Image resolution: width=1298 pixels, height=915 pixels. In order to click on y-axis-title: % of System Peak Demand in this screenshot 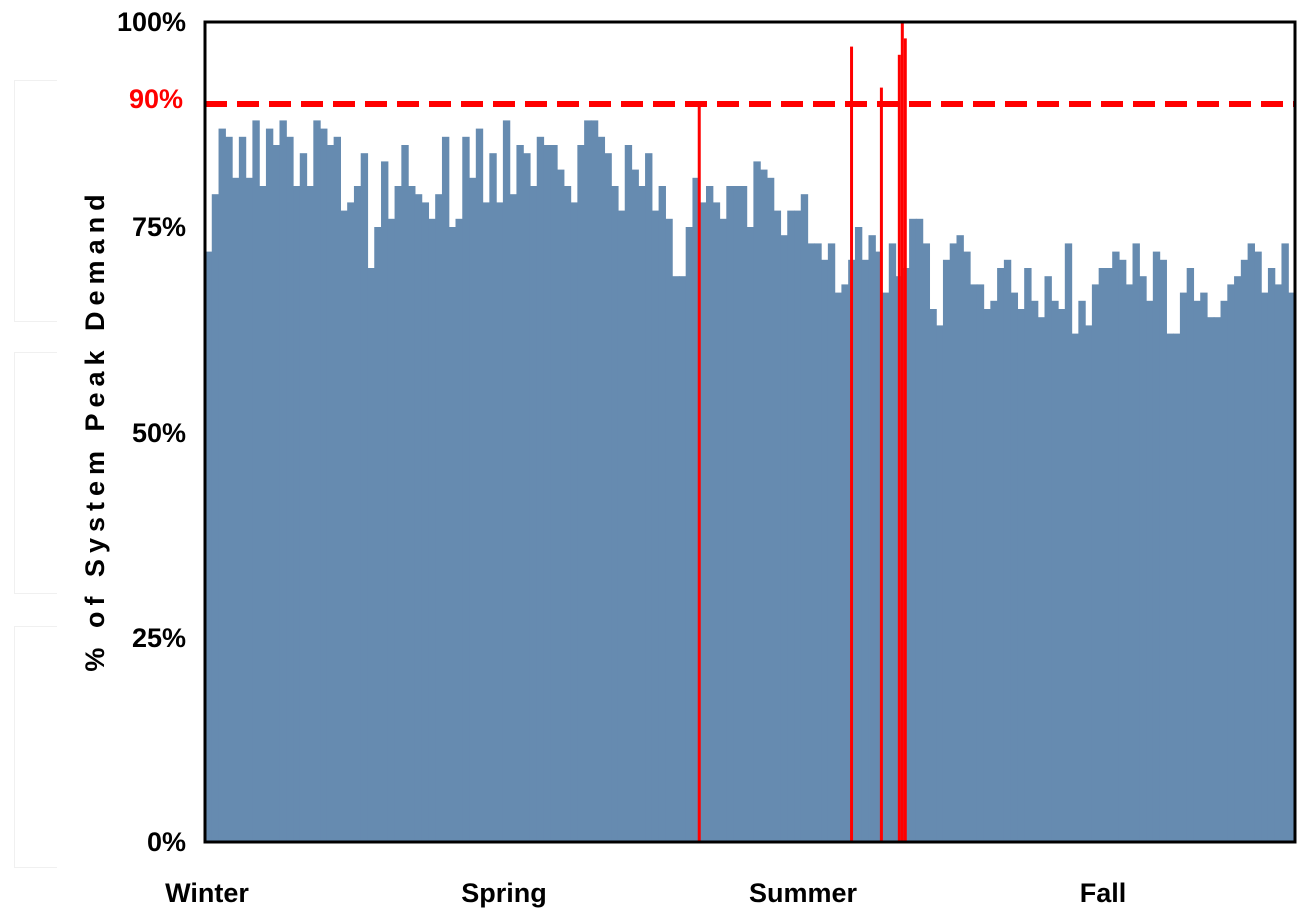, I will do `click(95, 429)`.